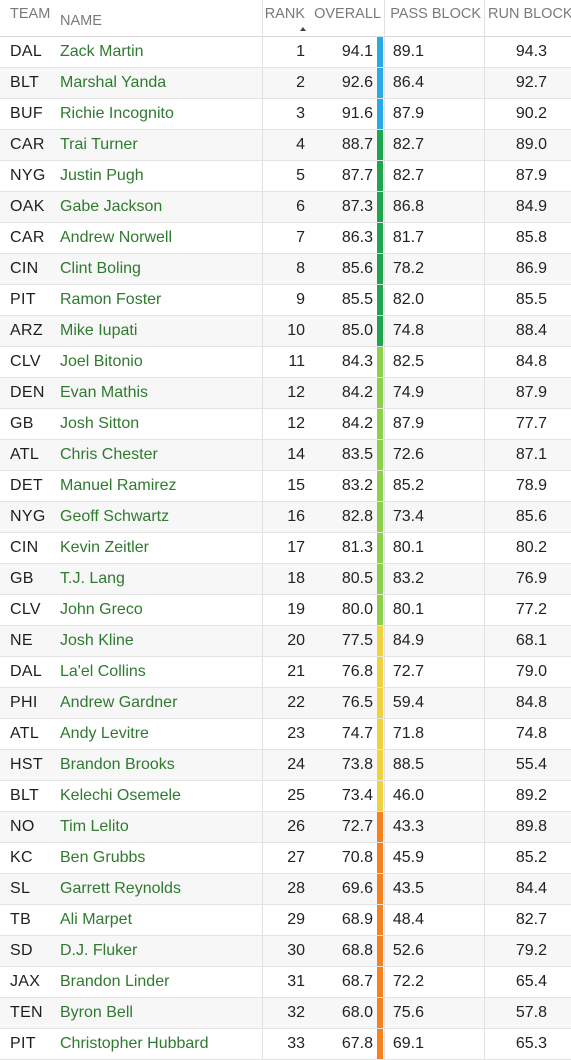 The width and height of the screenshot is (571, 1060). Describe the element at coordinates (296, 1043) in the screenshot. I see `rank-cell: 33` at that location.